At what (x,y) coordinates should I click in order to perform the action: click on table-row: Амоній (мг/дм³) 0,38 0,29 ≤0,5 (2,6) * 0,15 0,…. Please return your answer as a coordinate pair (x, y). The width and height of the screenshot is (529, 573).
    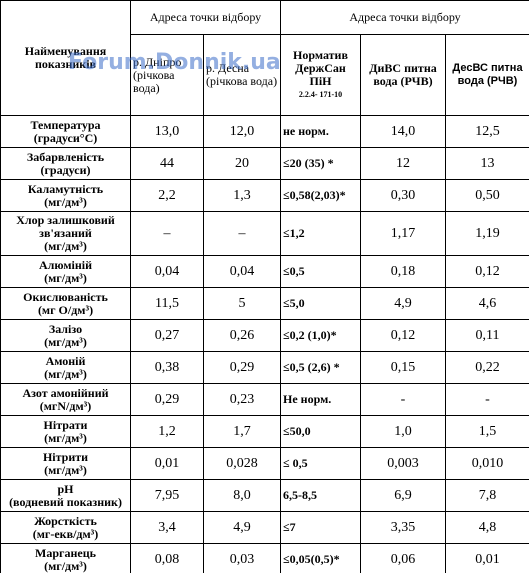
    Looking at the image, I should click on (264, 367).